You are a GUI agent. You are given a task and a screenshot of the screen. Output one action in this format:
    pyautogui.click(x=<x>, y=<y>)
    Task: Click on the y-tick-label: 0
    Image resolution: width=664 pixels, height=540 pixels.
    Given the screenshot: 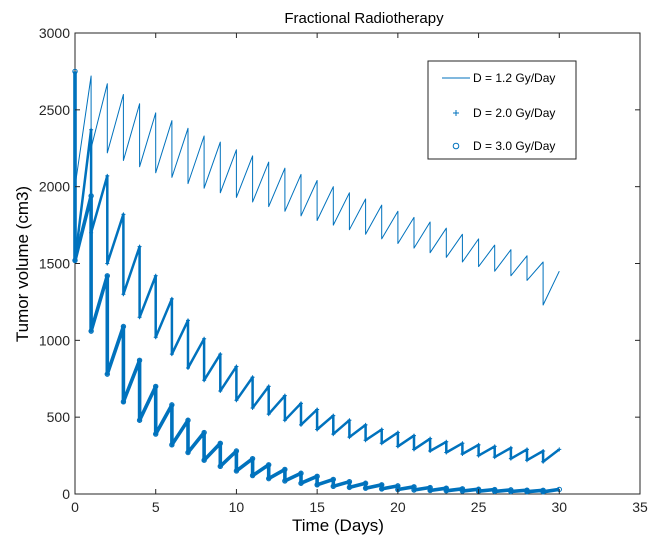 What is the action you would take?
    pyautogui.click(x=66, y=494)
    